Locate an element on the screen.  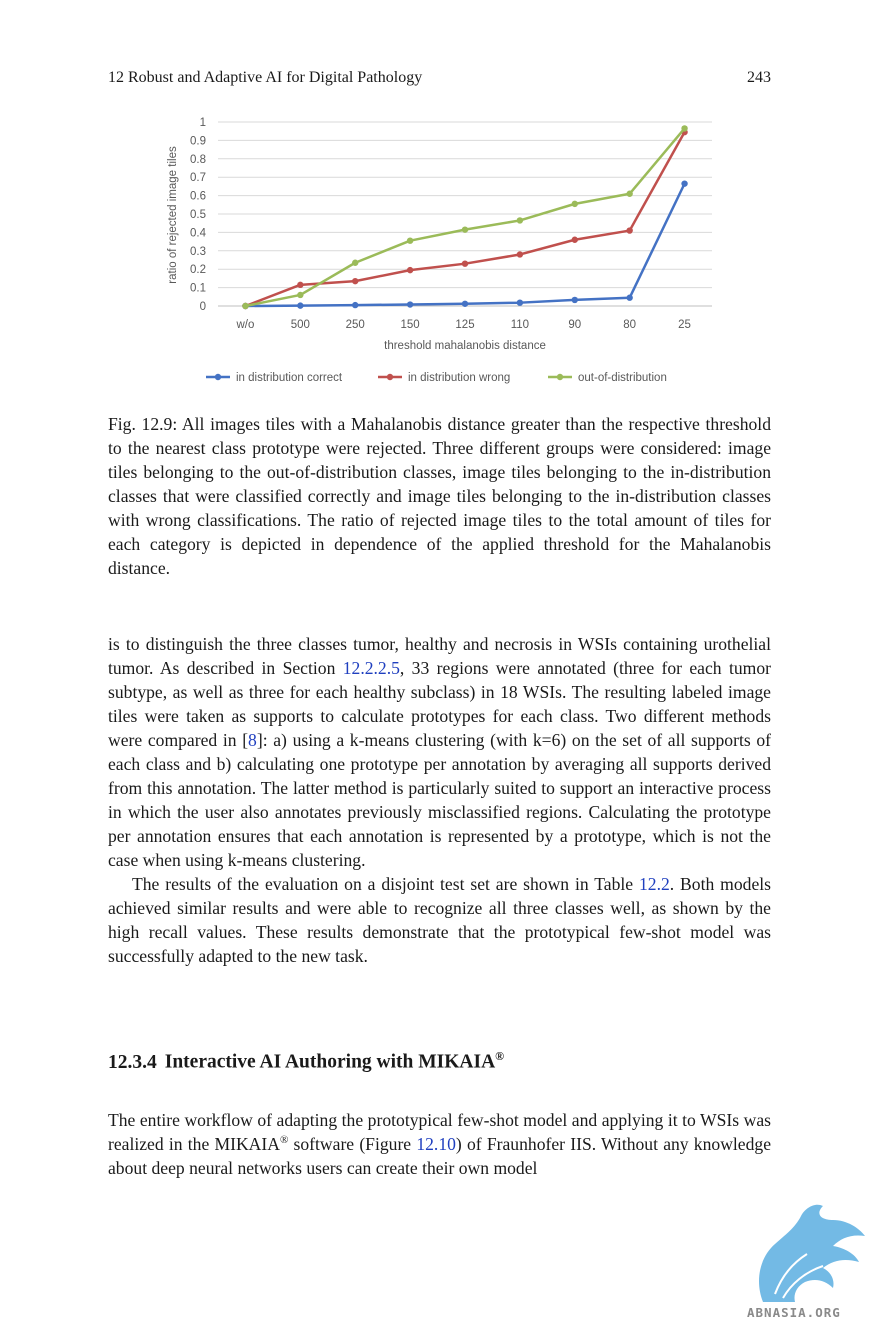
bird-logo-icon is located at coordinates (812, 1253).